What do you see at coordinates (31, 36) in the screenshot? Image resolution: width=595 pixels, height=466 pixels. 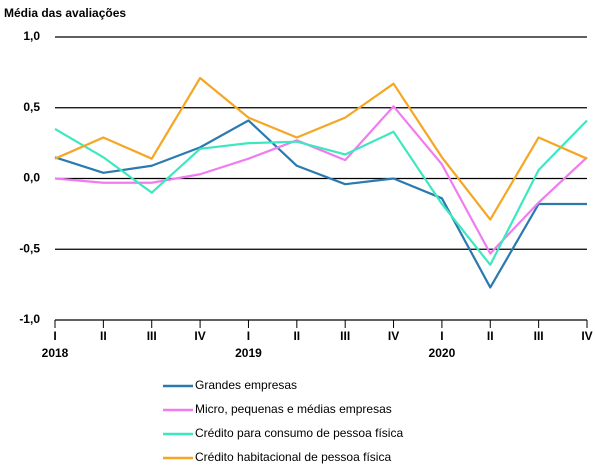 I see `y-tick-label: 1,0` at bounding box center [31, 36].